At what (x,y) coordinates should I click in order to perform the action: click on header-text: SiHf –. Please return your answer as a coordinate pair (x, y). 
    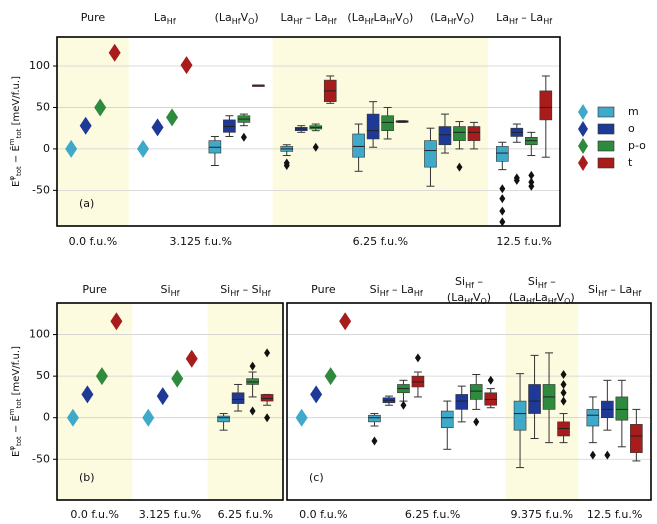
    Looking at the image, I should click on (542, 282).